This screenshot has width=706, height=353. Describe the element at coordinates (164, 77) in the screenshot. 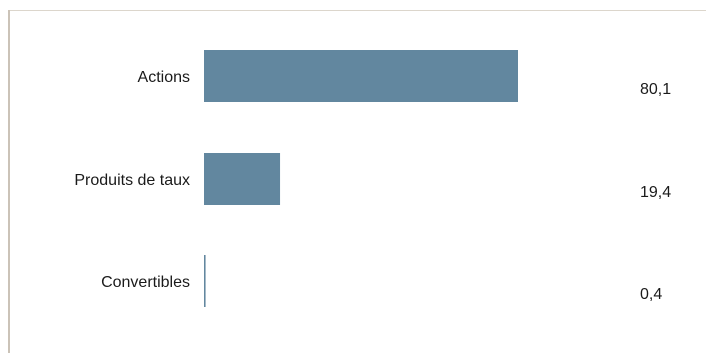

I see `category-label: Actions` at that location.